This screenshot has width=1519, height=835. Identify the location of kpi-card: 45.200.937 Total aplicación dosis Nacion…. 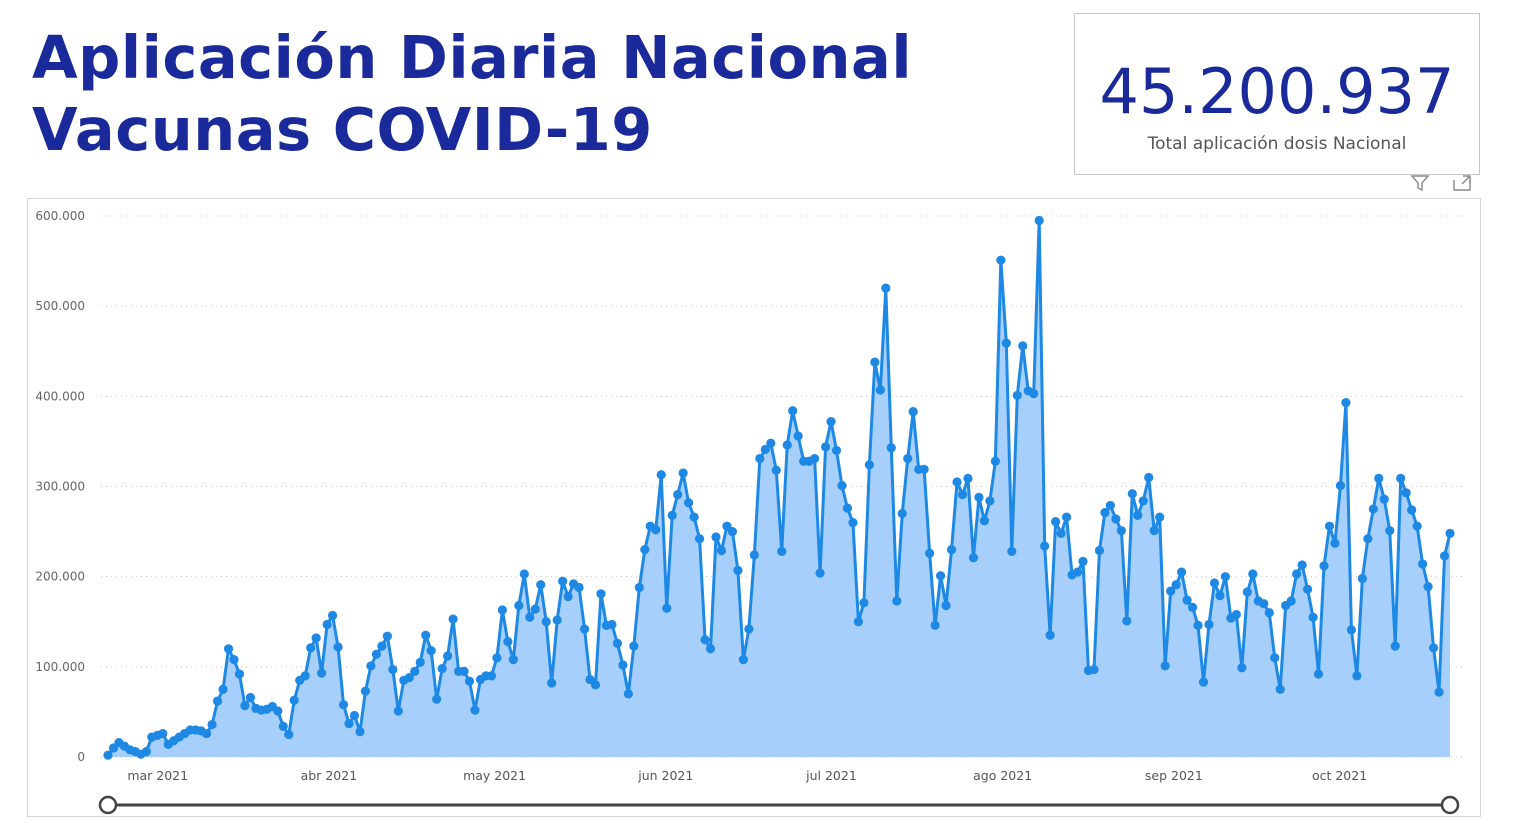
(1277, 94).